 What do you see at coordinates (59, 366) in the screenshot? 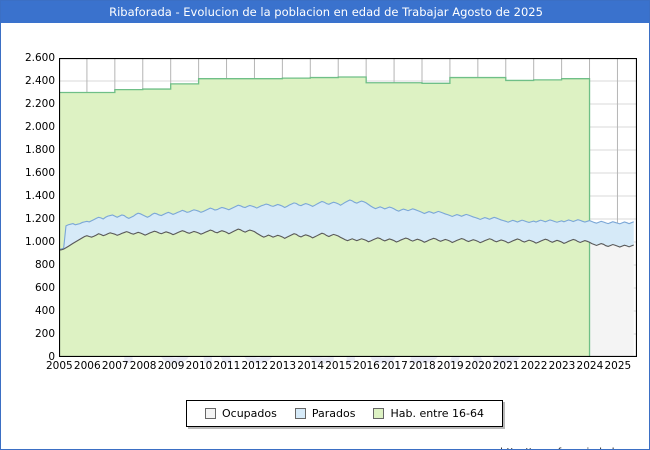
I see `x-axis-tick-label: 2005` at bounding box center [59, 366].